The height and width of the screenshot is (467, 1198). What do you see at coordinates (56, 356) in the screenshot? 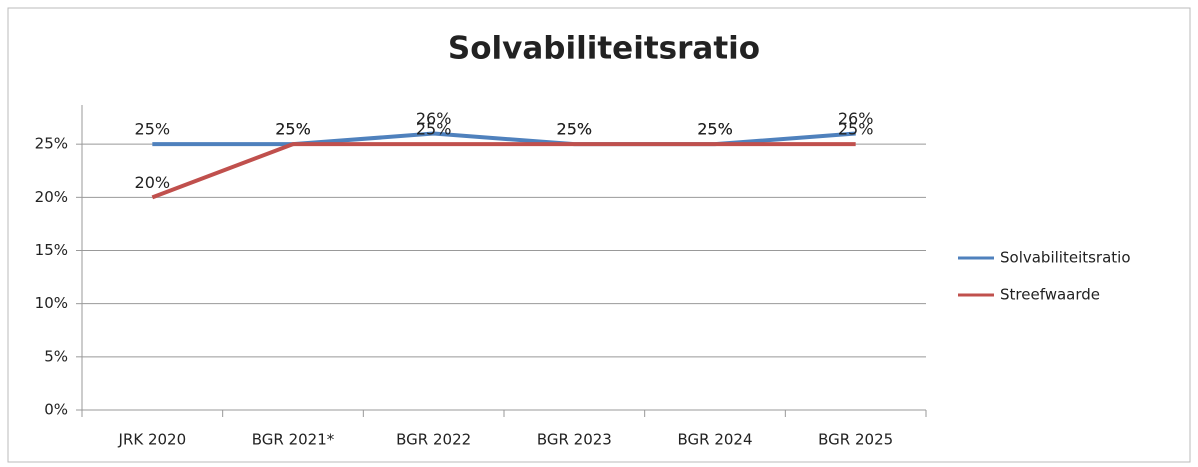
I see `y-tick-label: 5%` at bounding box center [56, 356].